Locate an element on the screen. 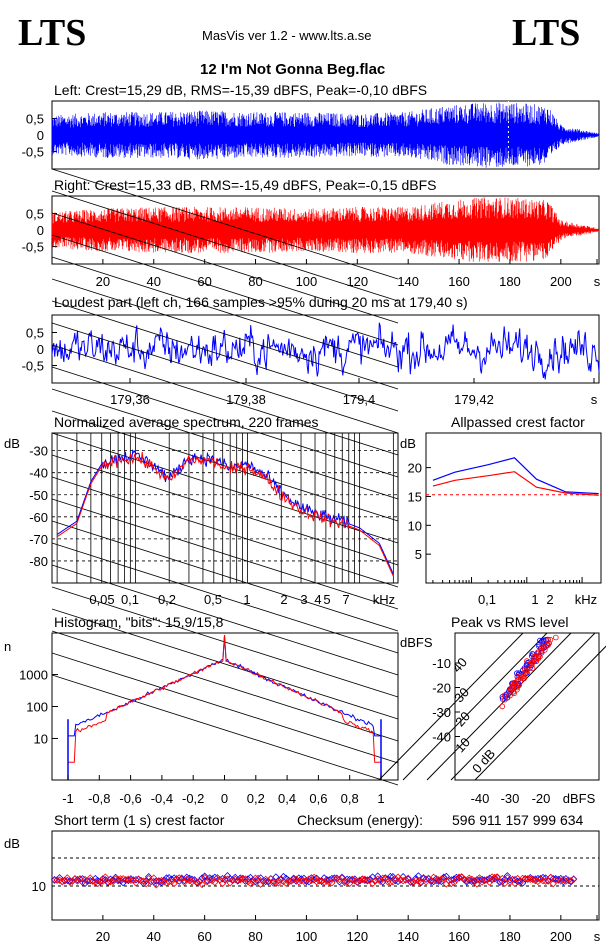 Image resolution: width=606 pixels, height=946 pixels. short-term-crest-frame is located at coordinates (325, 875).